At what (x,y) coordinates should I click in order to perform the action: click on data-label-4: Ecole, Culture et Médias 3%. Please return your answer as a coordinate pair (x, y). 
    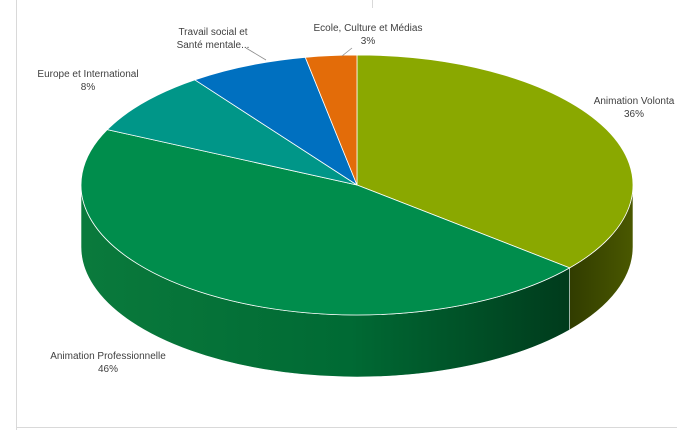
    Looking at the image, I should click on (368, 35).